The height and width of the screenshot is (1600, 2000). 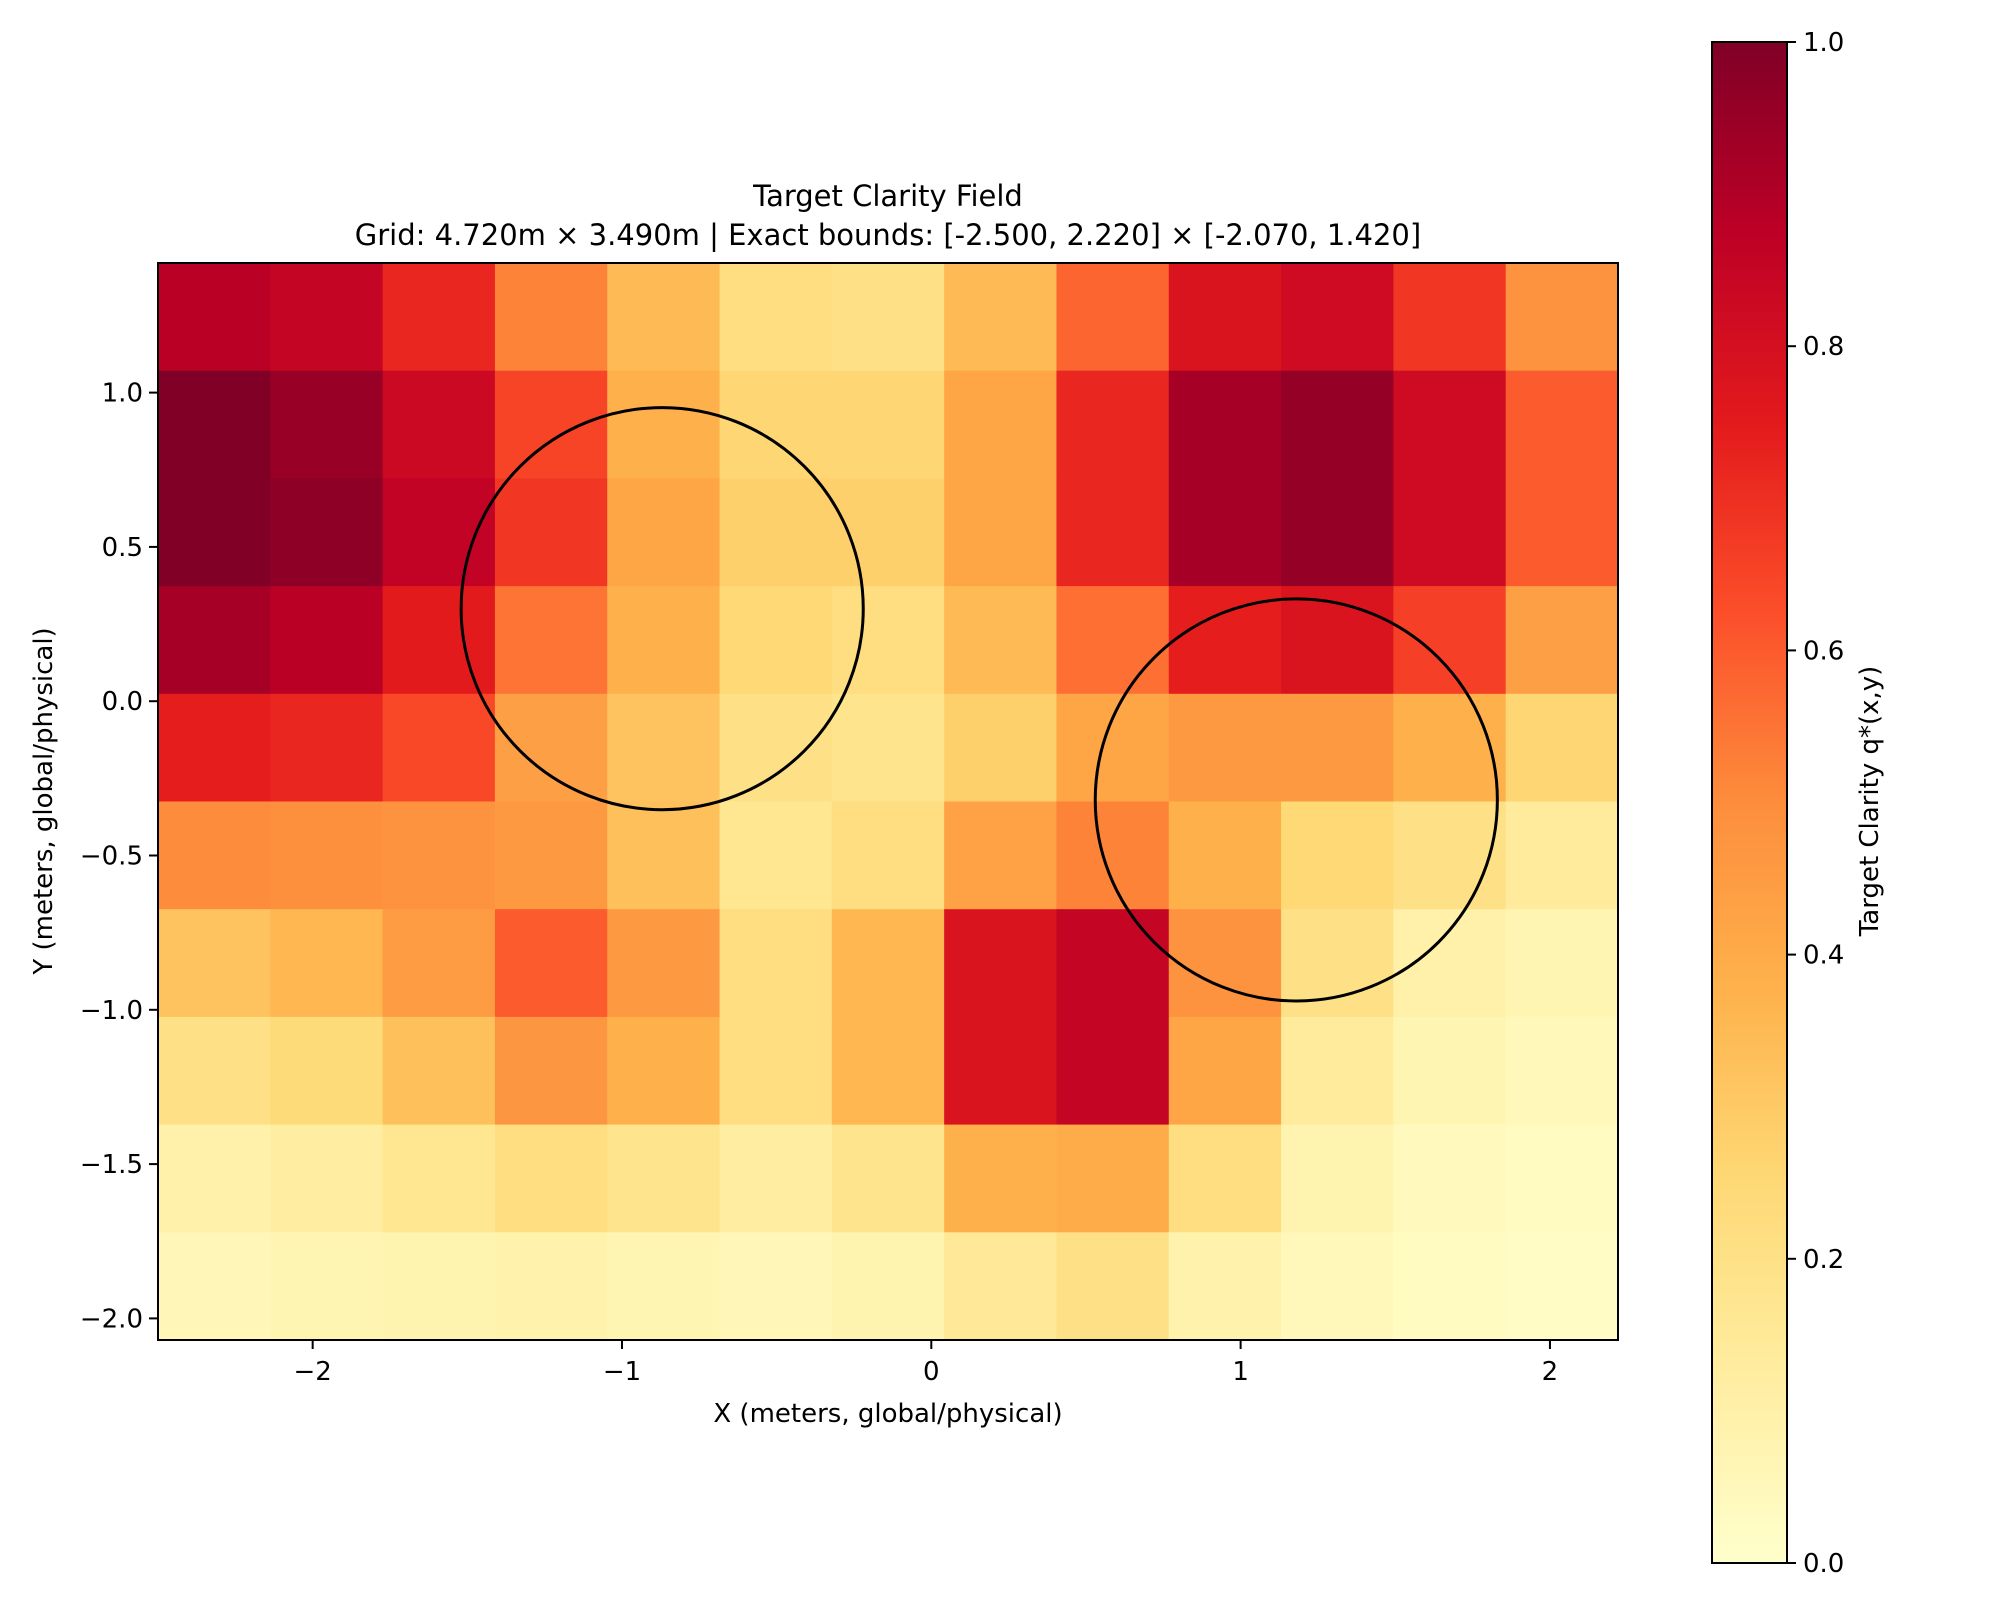 What do you see at coordinates (1823, 43) in the screenshot?
I see `colorbar-tick-label: 1.0` at bounding box center [1823, 43].